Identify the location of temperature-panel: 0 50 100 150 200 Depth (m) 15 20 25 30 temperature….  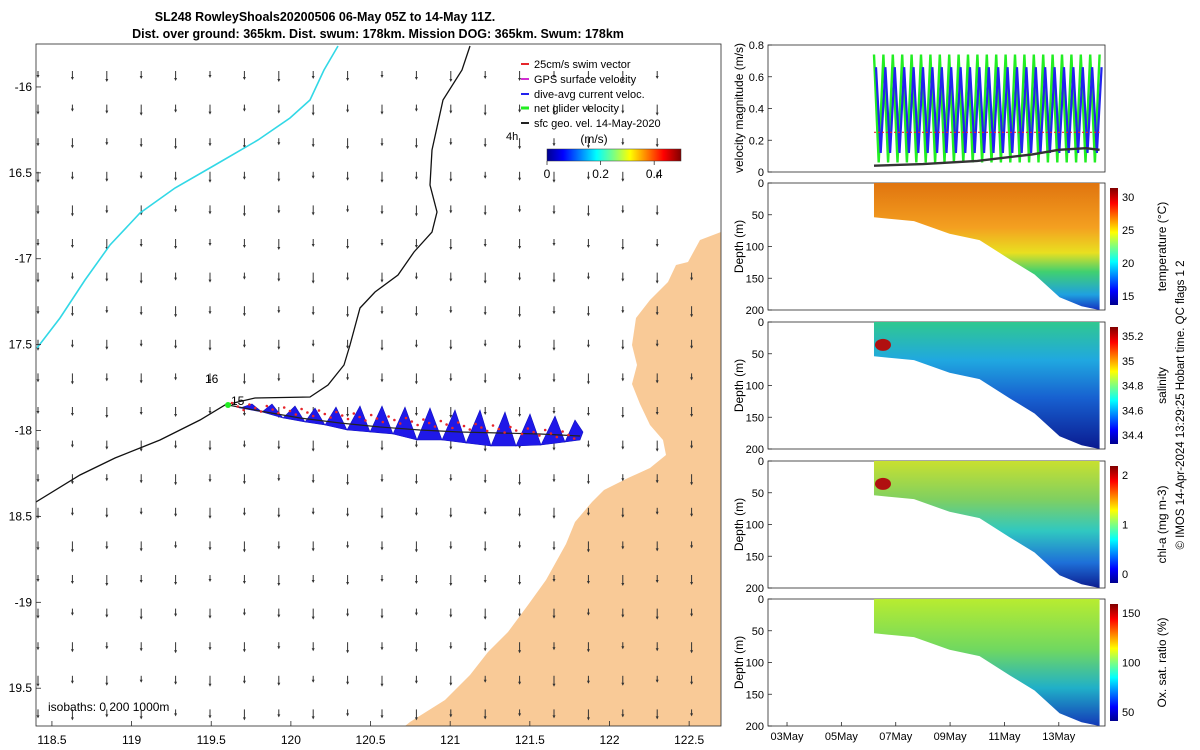
(950, 247).